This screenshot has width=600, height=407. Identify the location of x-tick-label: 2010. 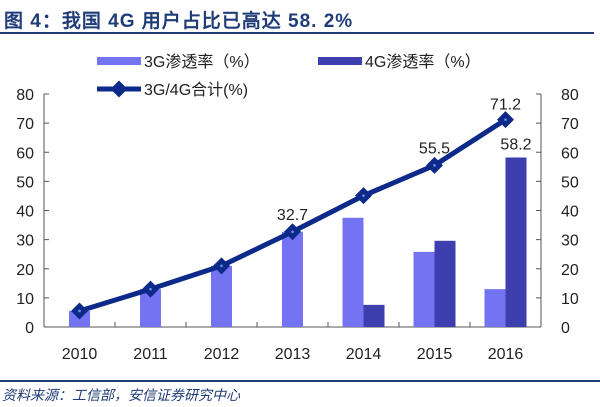
(80, 354).